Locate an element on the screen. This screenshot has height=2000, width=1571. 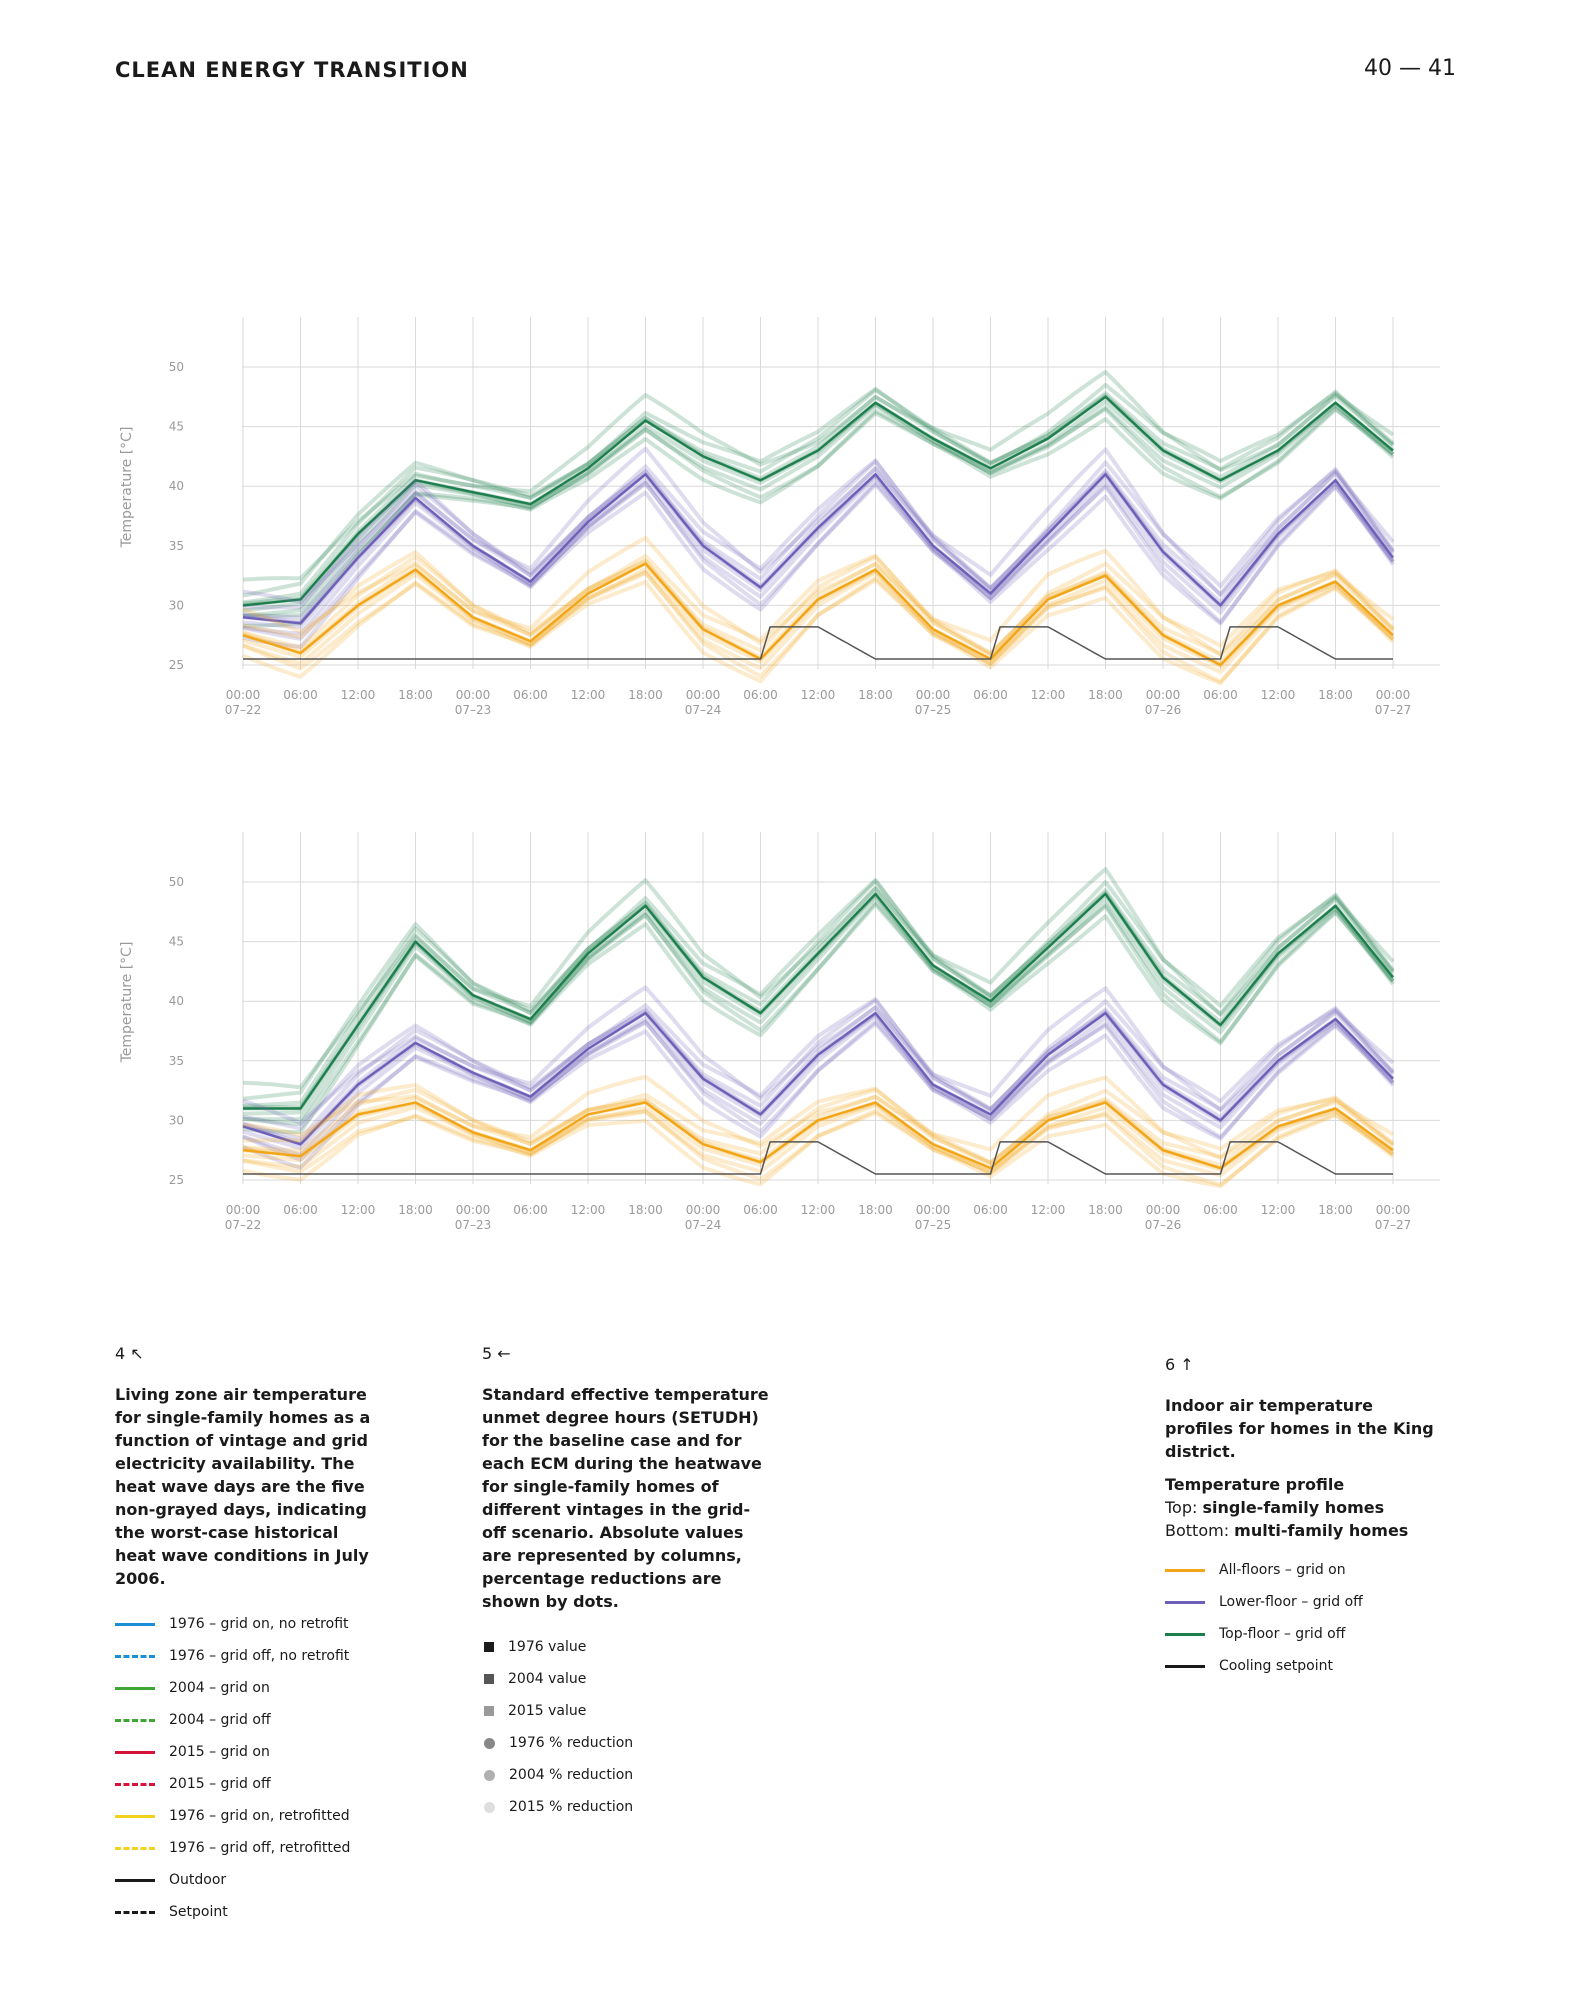
series-main-line is located at coordinates (818, 549).